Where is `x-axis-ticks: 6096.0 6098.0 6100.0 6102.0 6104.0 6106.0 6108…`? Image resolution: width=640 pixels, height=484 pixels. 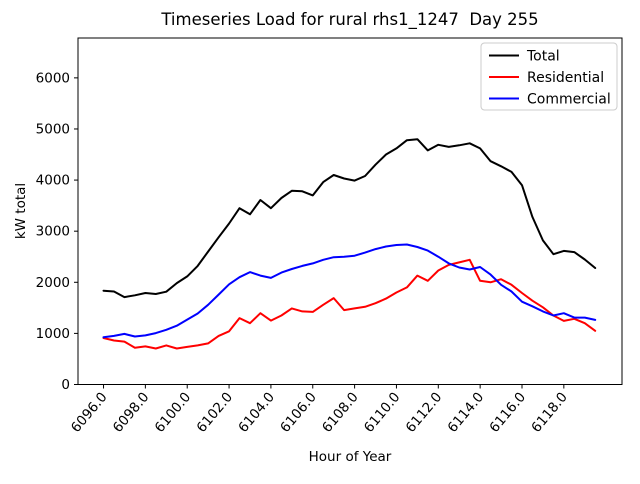 x-axis-ticks: 6096.0 6098.0 6100.0 6102.0 6104.0 6106.0 6108… is located at coordinates (319, 410).